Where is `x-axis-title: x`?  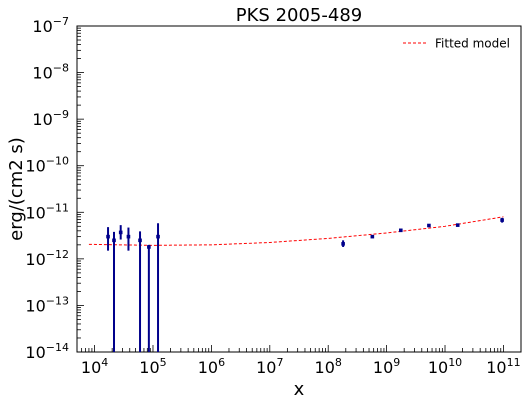 x-axis-title: x is located at coordinates (299, 389).